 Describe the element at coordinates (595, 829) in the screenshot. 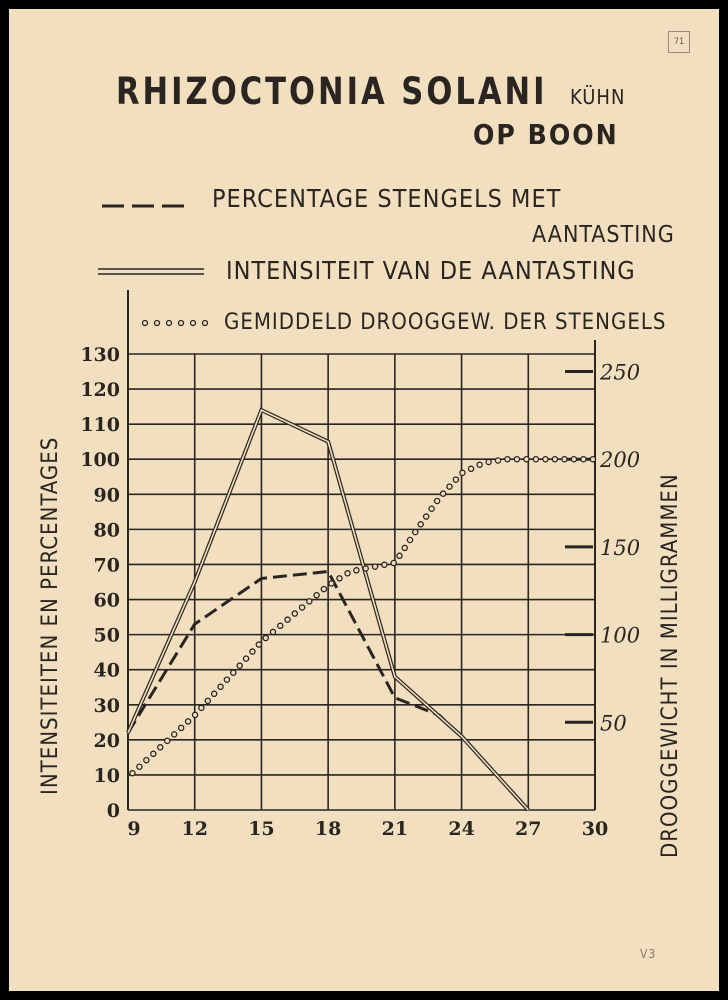

I see `x-tick-label: 30` at that location.